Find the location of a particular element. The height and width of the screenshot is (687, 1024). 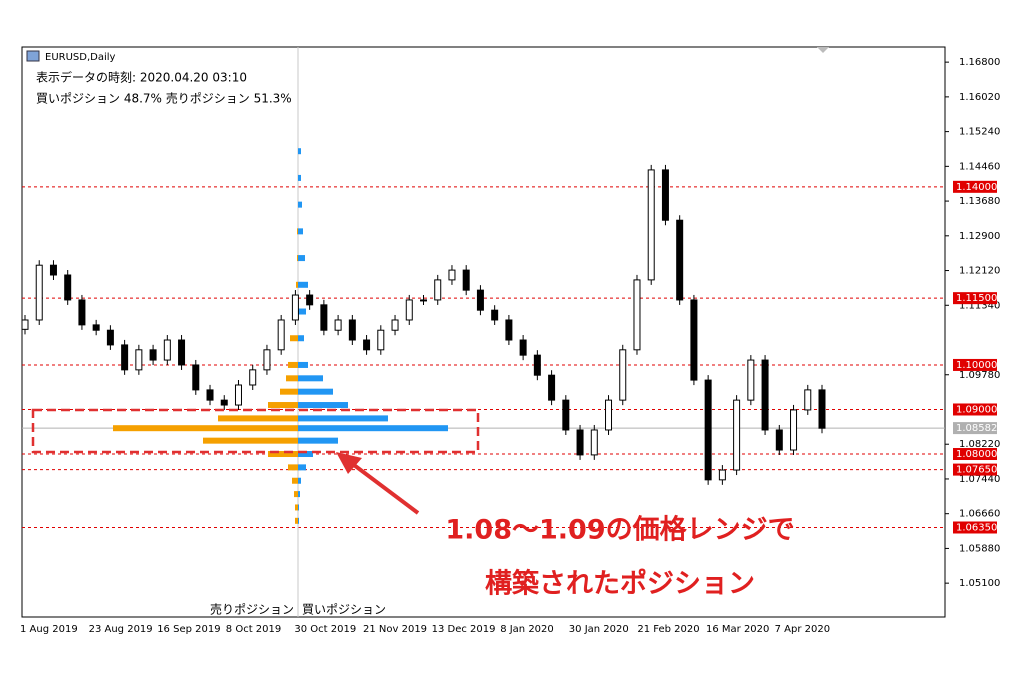

x-tick-label: 8 Jan 2020 is located at coordinates (527, 629).